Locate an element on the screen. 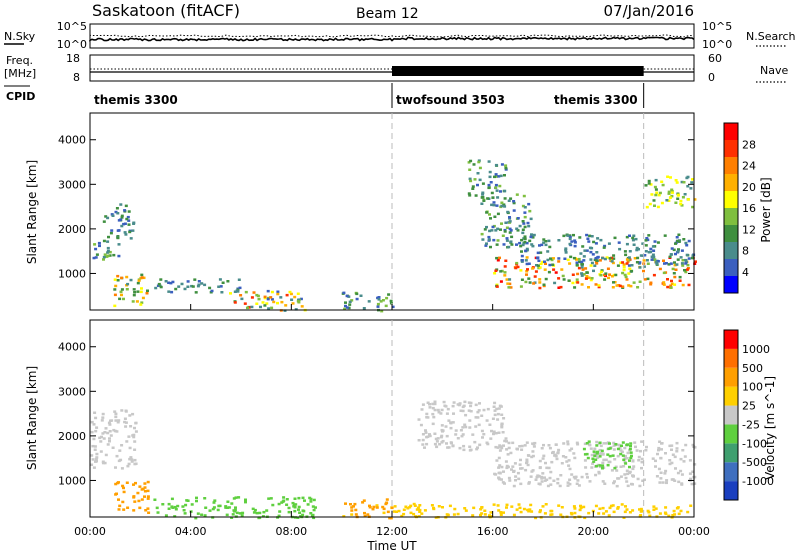 This screenshot has height=554, width=800. cpid-mode-label: twofsound 3503 is located at coordinates (450, 100).